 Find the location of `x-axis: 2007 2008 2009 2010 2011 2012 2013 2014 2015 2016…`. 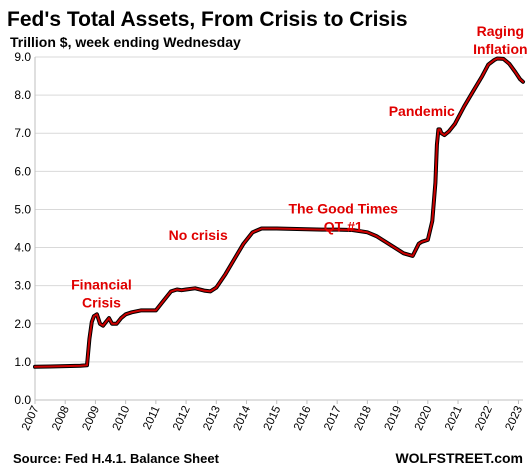

x-axis: 2007 2008 2009 2010 2011 2012 2013 2014 2015 2016… is located at coordinates (272, 416).